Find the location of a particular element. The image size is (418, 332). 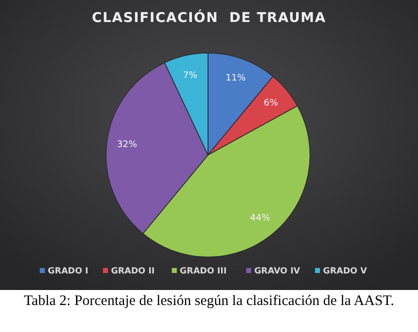

data-label: 11% is located at coordinates (236, 79).